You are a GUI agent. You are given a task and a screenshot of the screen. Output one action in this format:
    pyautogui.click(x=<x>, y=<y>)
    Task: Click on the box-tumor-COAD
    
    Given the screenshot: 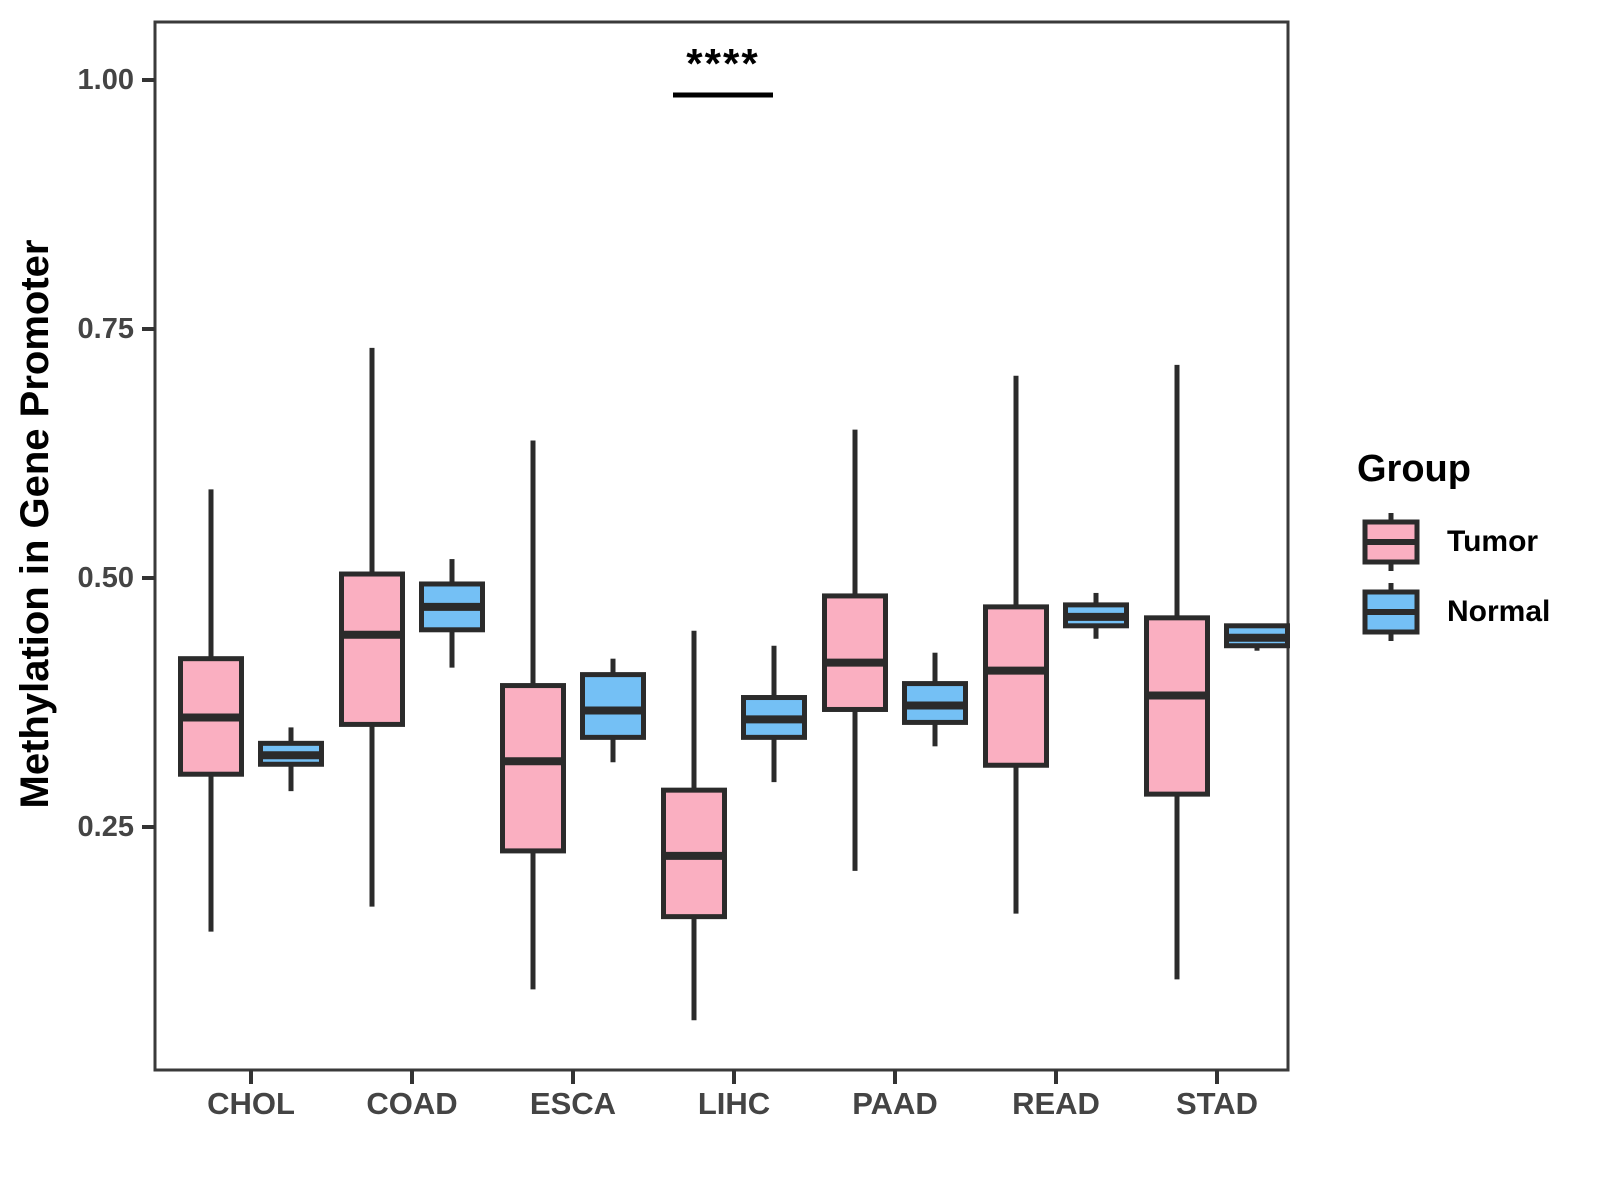 What is the action you would take?
    pyautogui.click(x=372, y=627)
    